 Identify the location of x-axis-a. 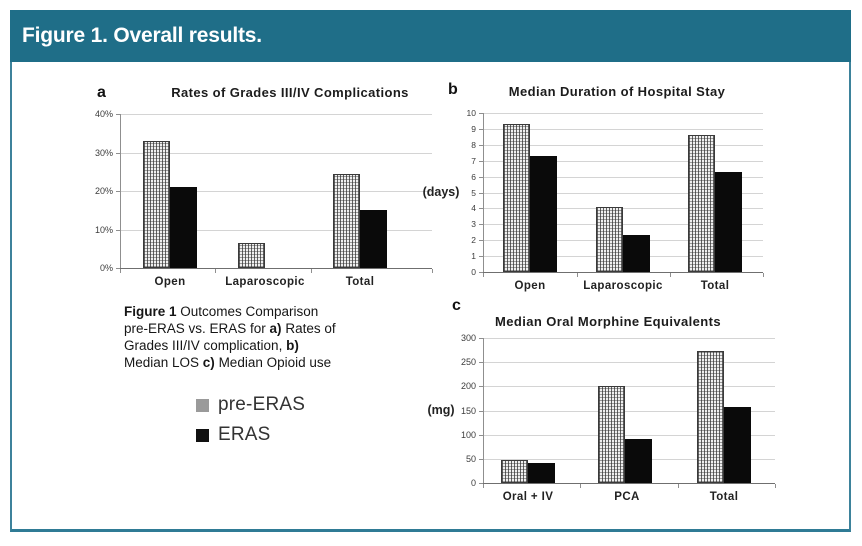
(276, 268).